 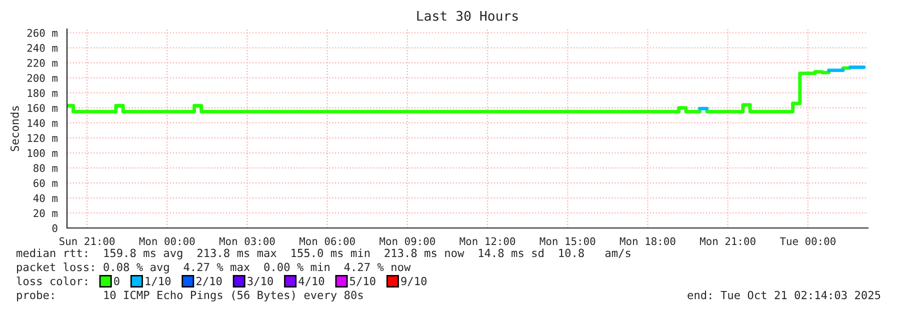 I want to click on x-tick-label: Mon 21:00, so click(x=728, y=241).